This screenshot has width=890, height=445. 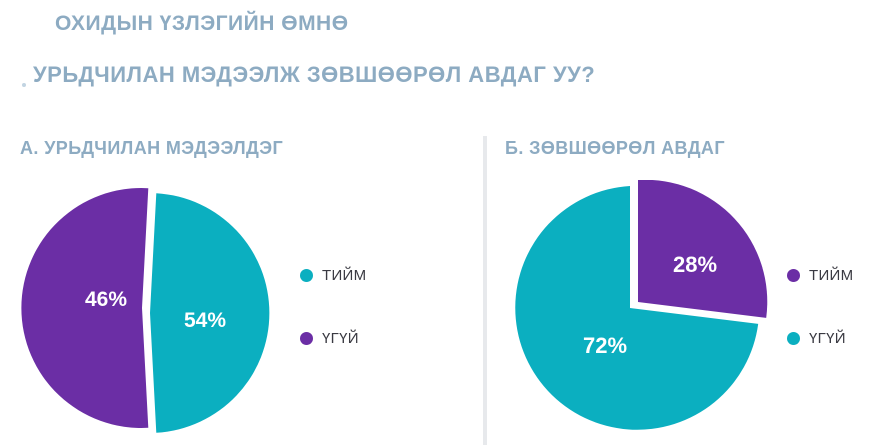 I want to click on panel-a-title: А. УРЬДЧИЛАН МЭДЭЭЛДЭГ, so click(x=152, y=148).